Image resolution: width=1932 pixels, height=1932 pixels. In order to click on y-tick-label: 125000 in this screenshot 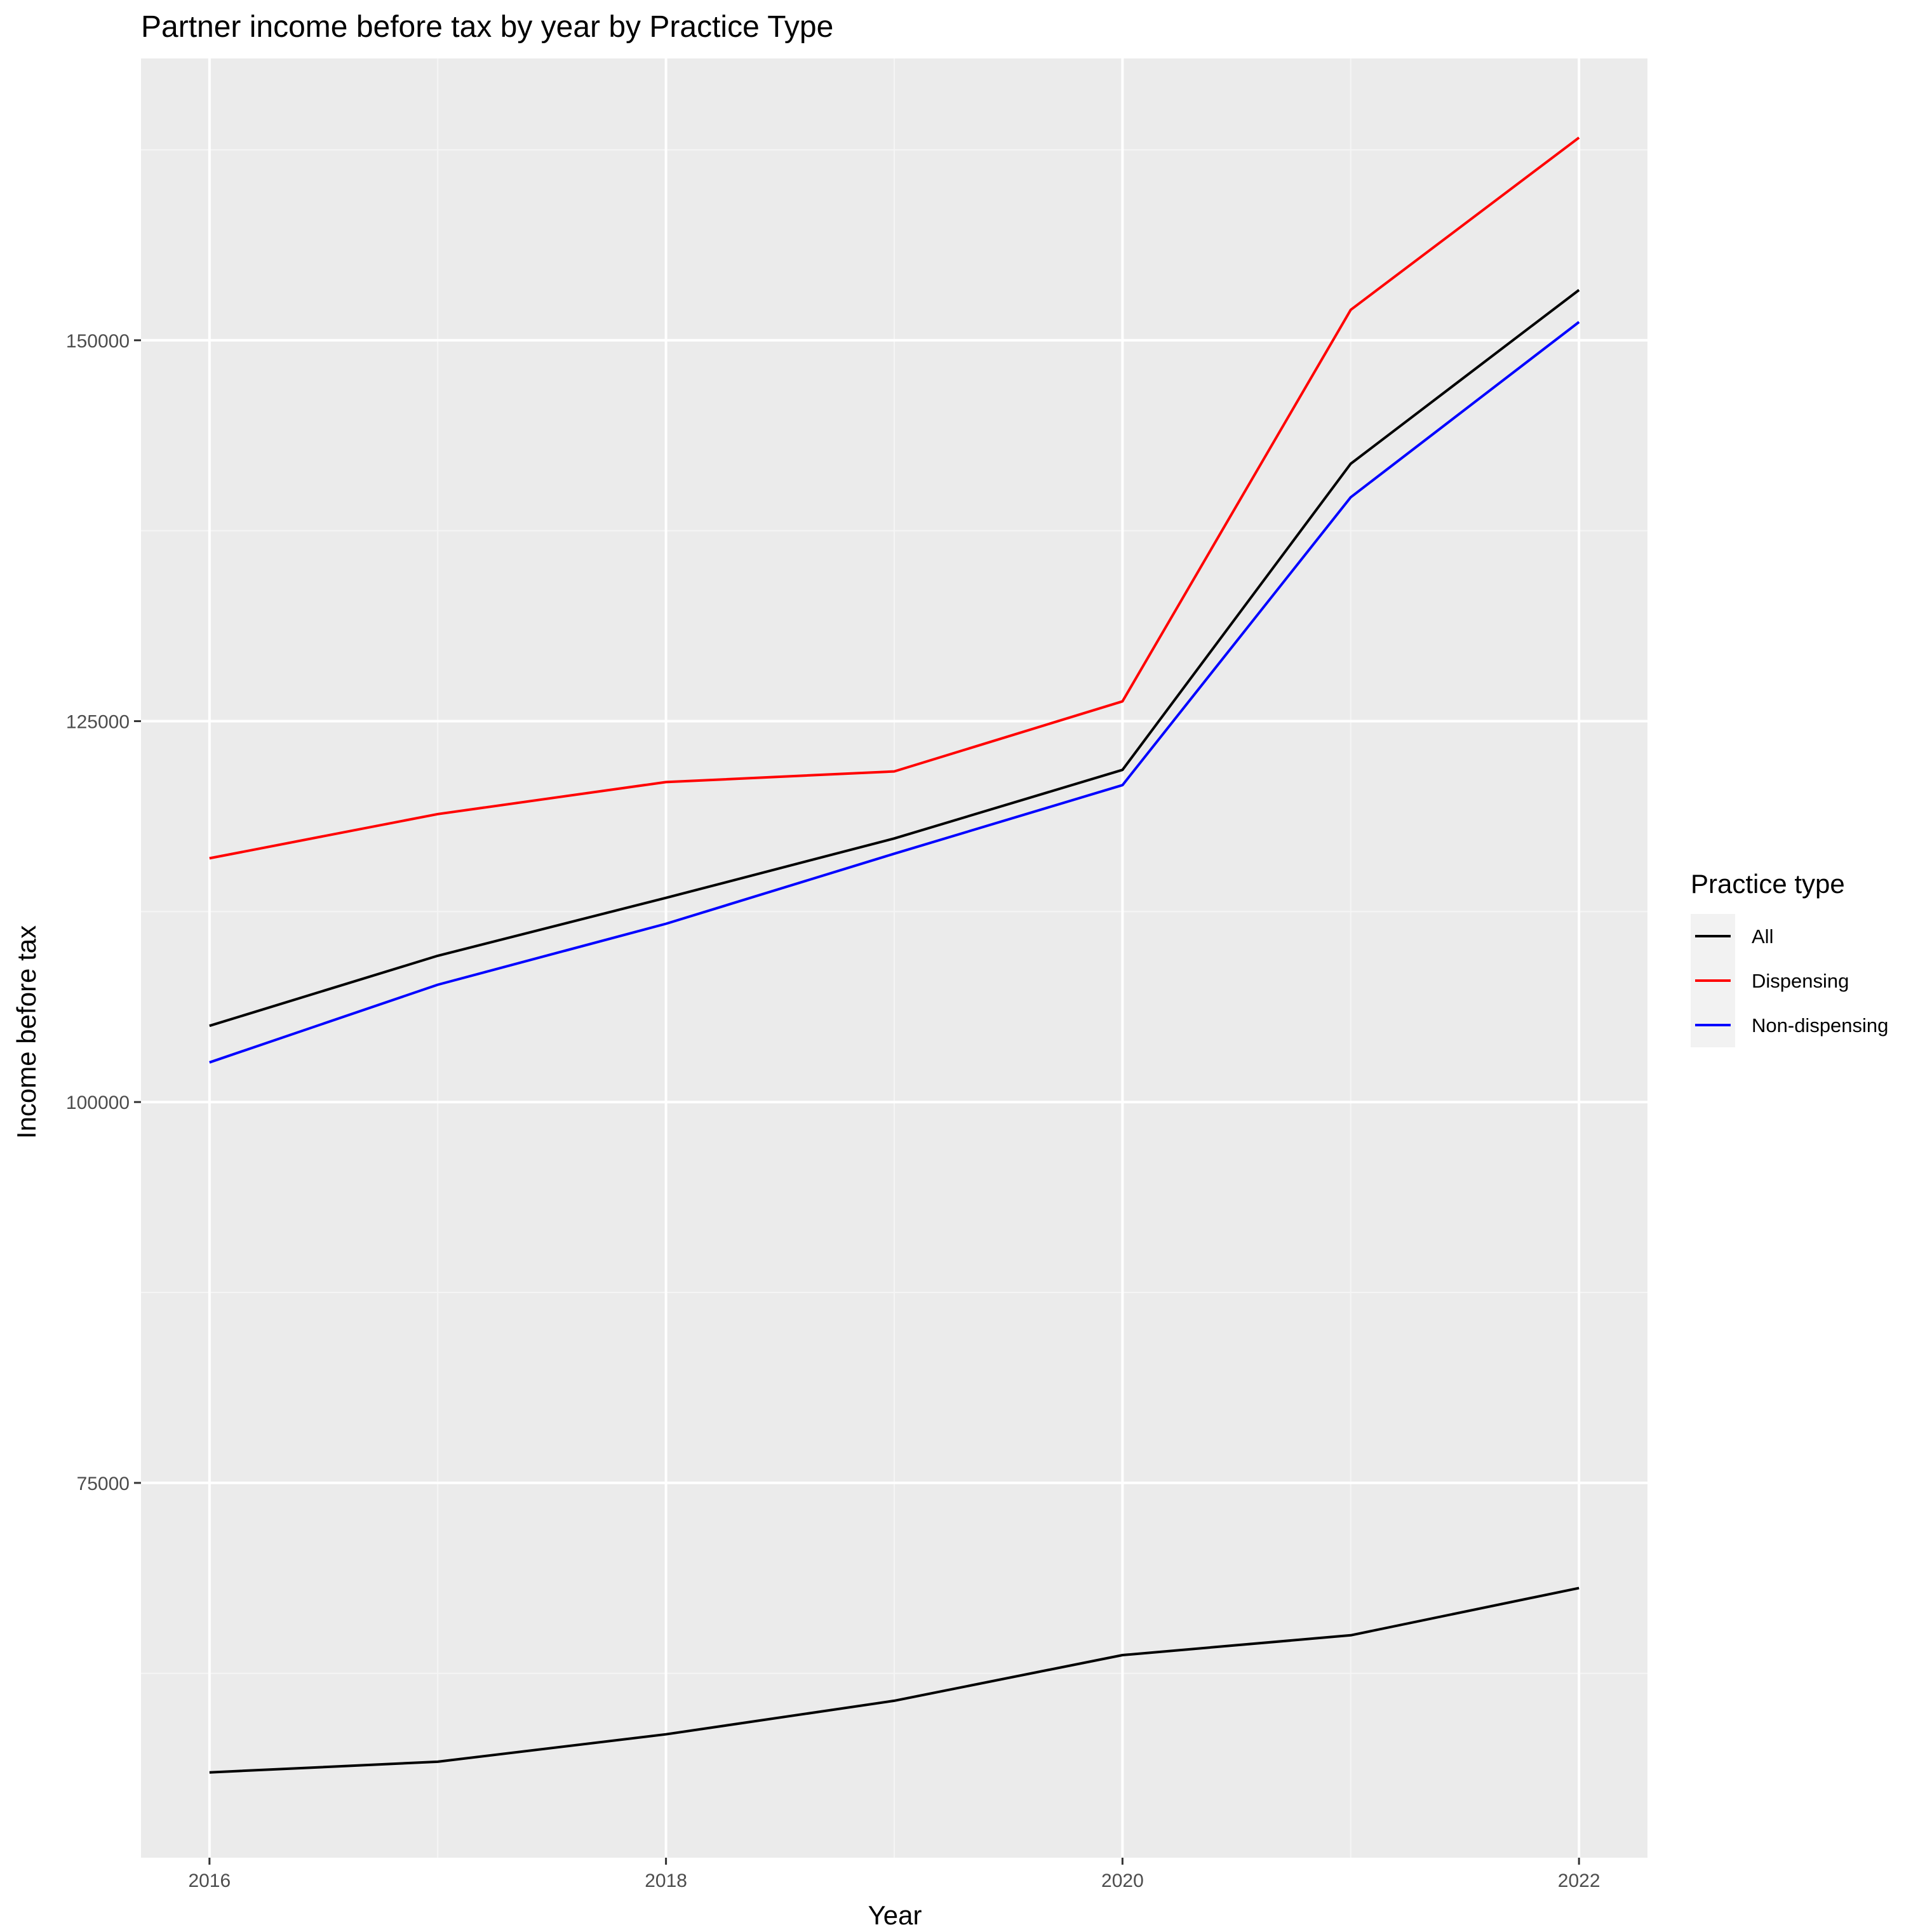, I will do `click(98, 721)`.